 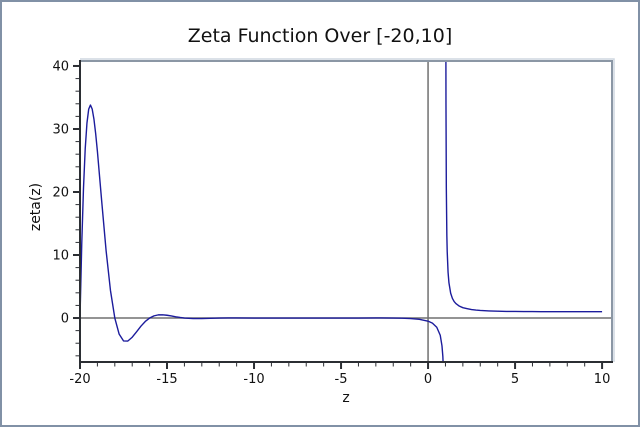 What do you see at coordinates (60, 129) in the screenshot?
I see `y-tick-label: 30` at bounding box center [60, 129].